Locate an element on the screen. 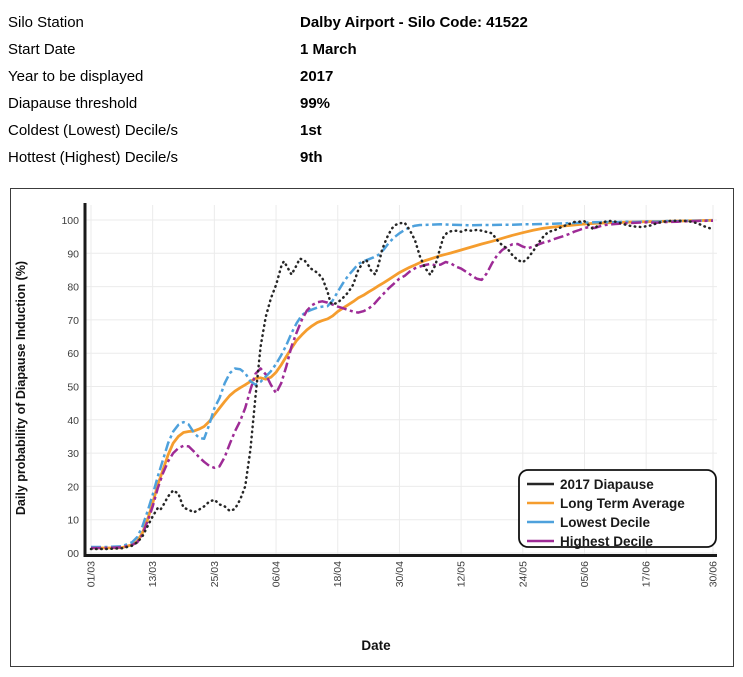 The width and height of the screenshot is (743, 677). x-tick-label: 24/05 is located at coordinates (523, 574).